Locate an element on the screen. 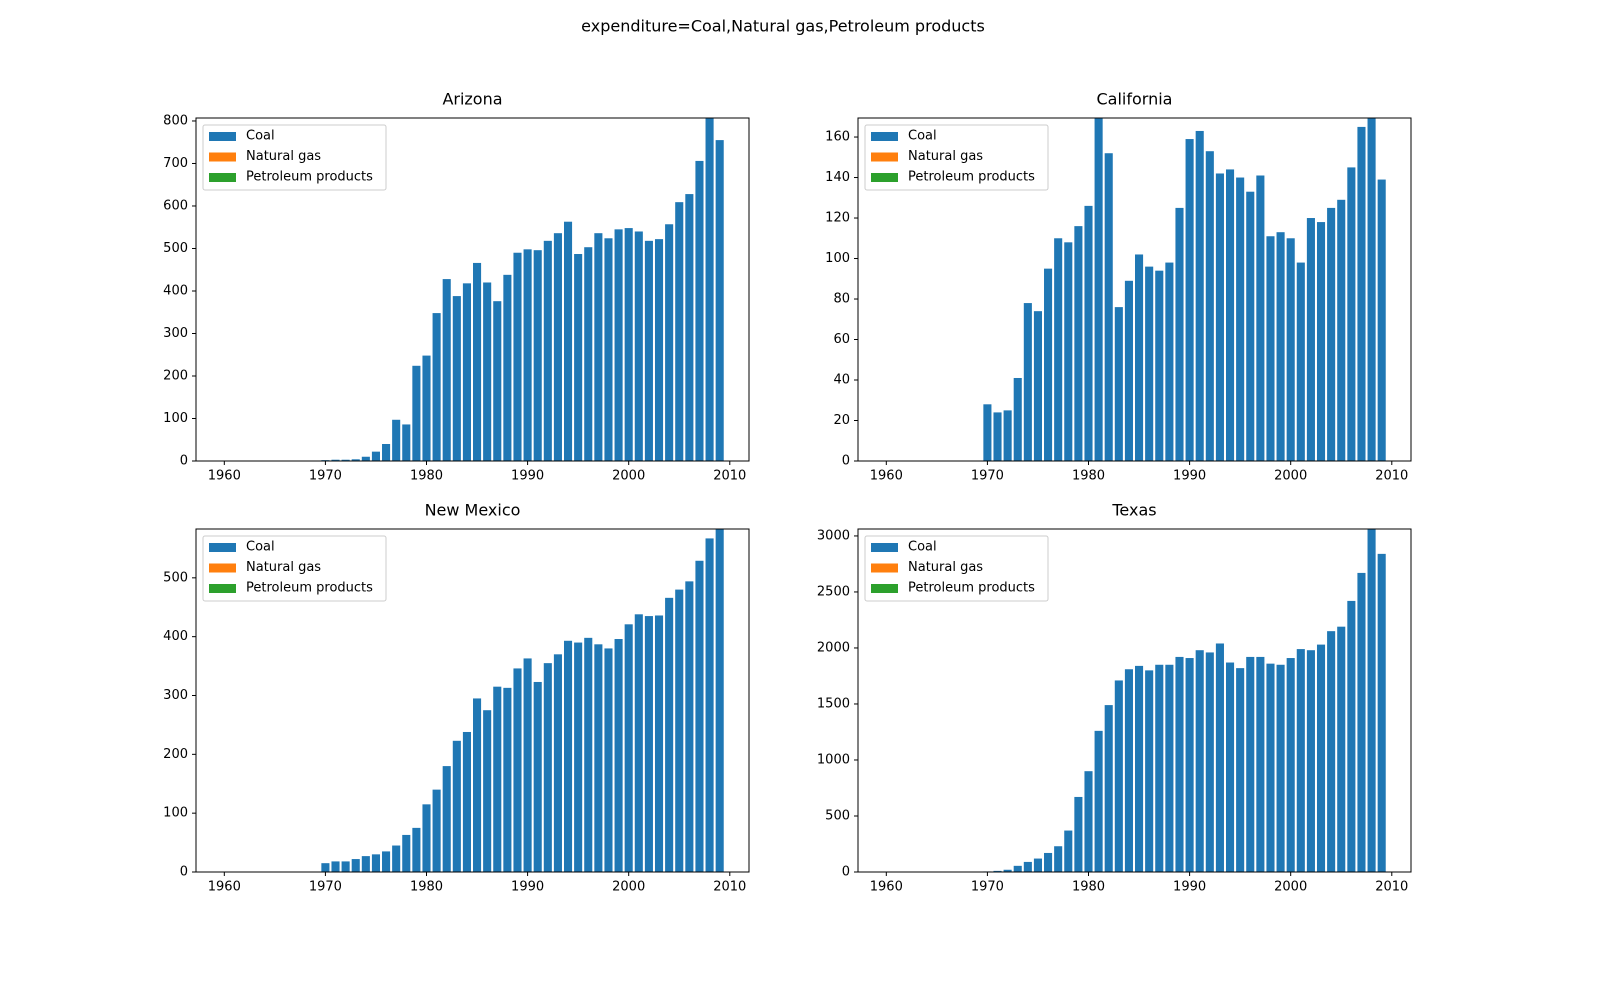 Image resolution: width=1600 pixels, height=1004 pixels. y-tick-label: 100 is located at coordinates (175, 418).